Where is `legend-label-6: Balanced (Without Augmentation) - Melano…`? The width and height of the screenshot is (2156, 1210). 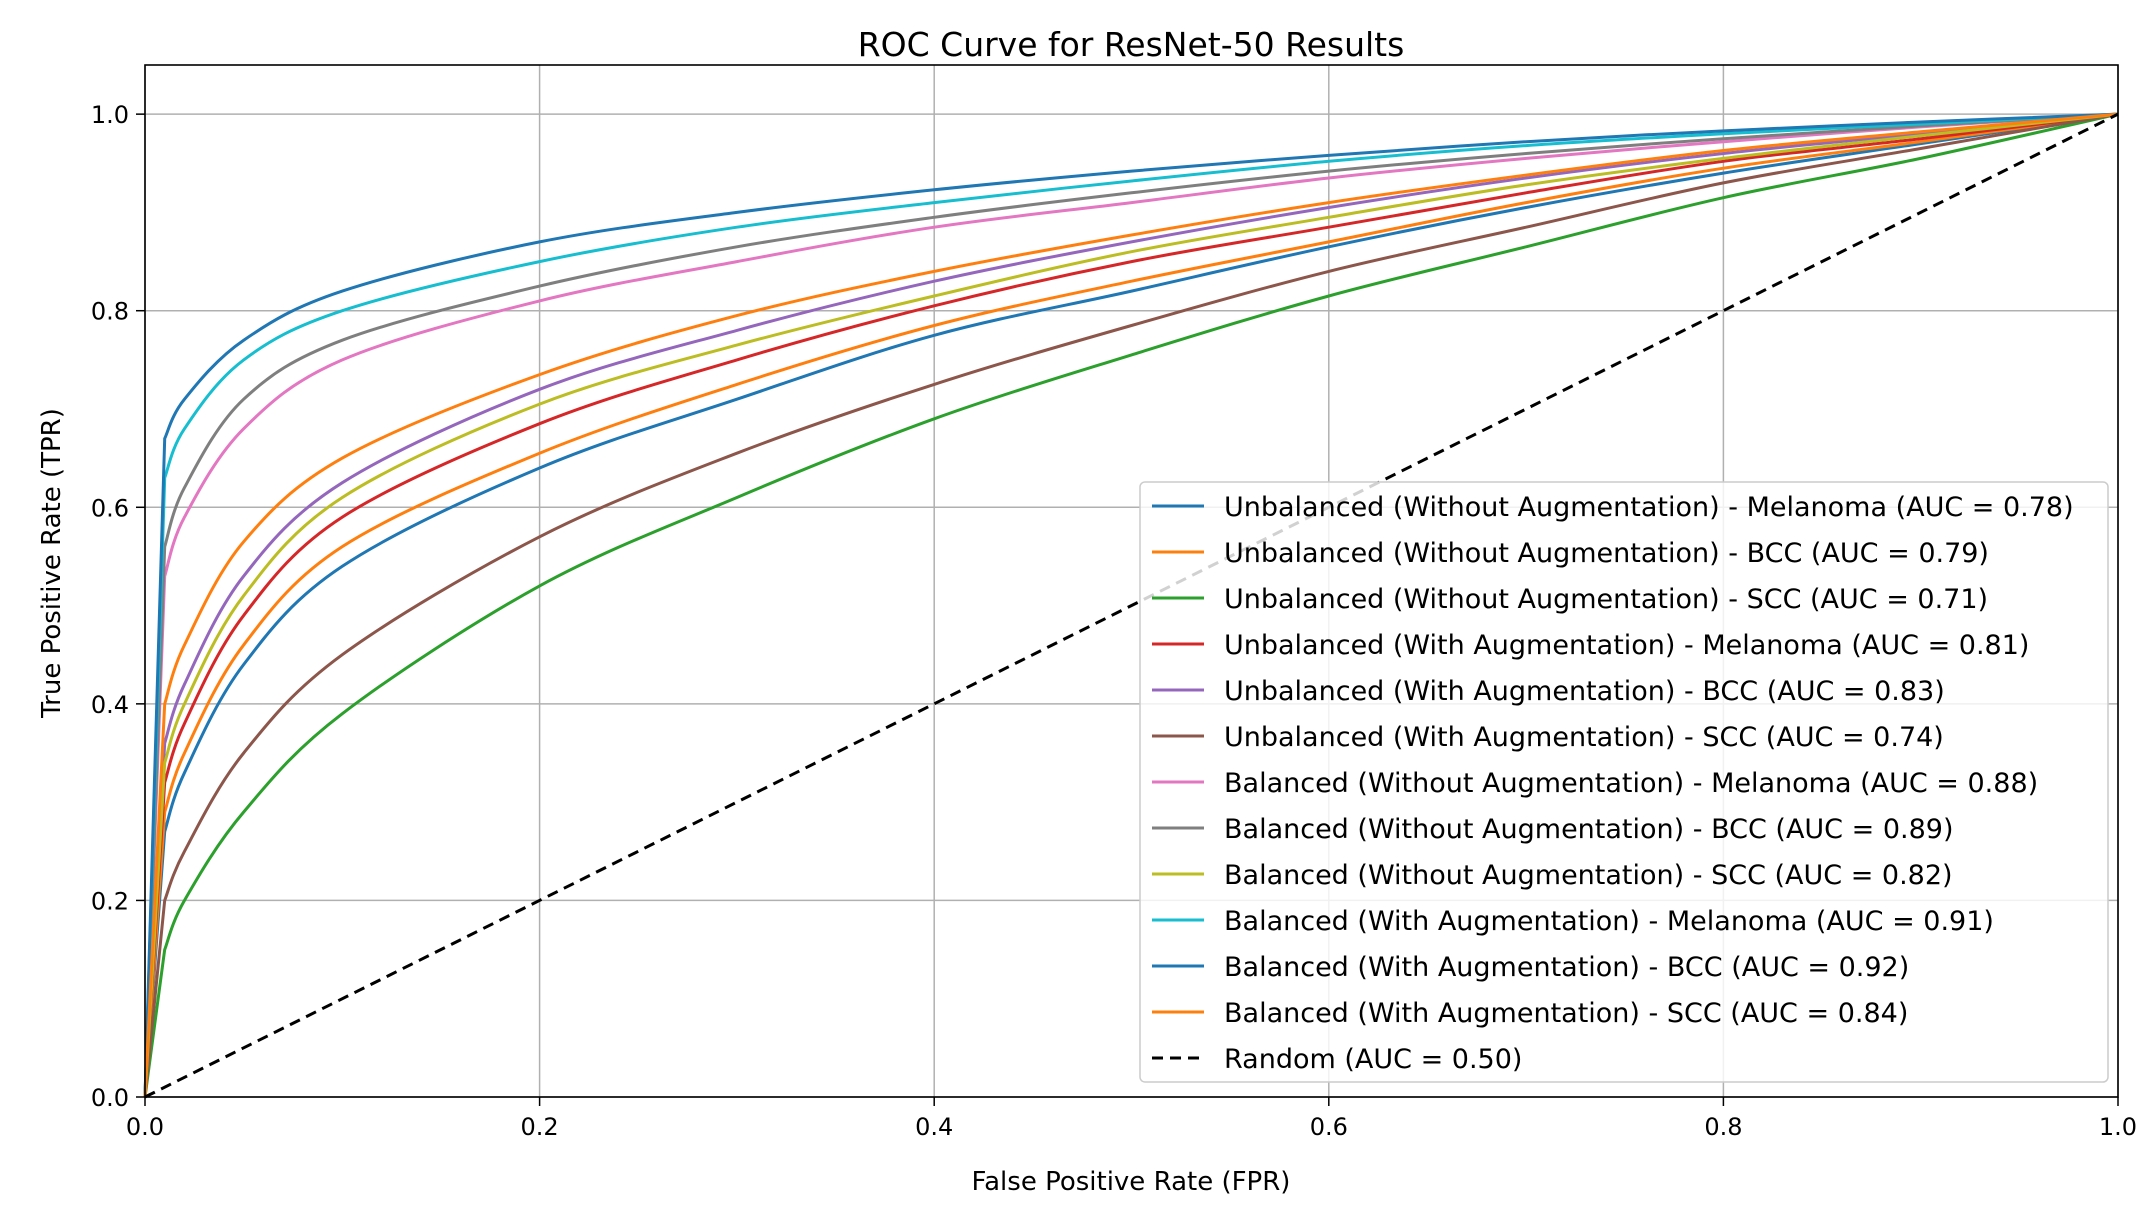
legend-label-6: Balanced (Without Augmentation) - Melano… is located at coordinates (1631, 783).